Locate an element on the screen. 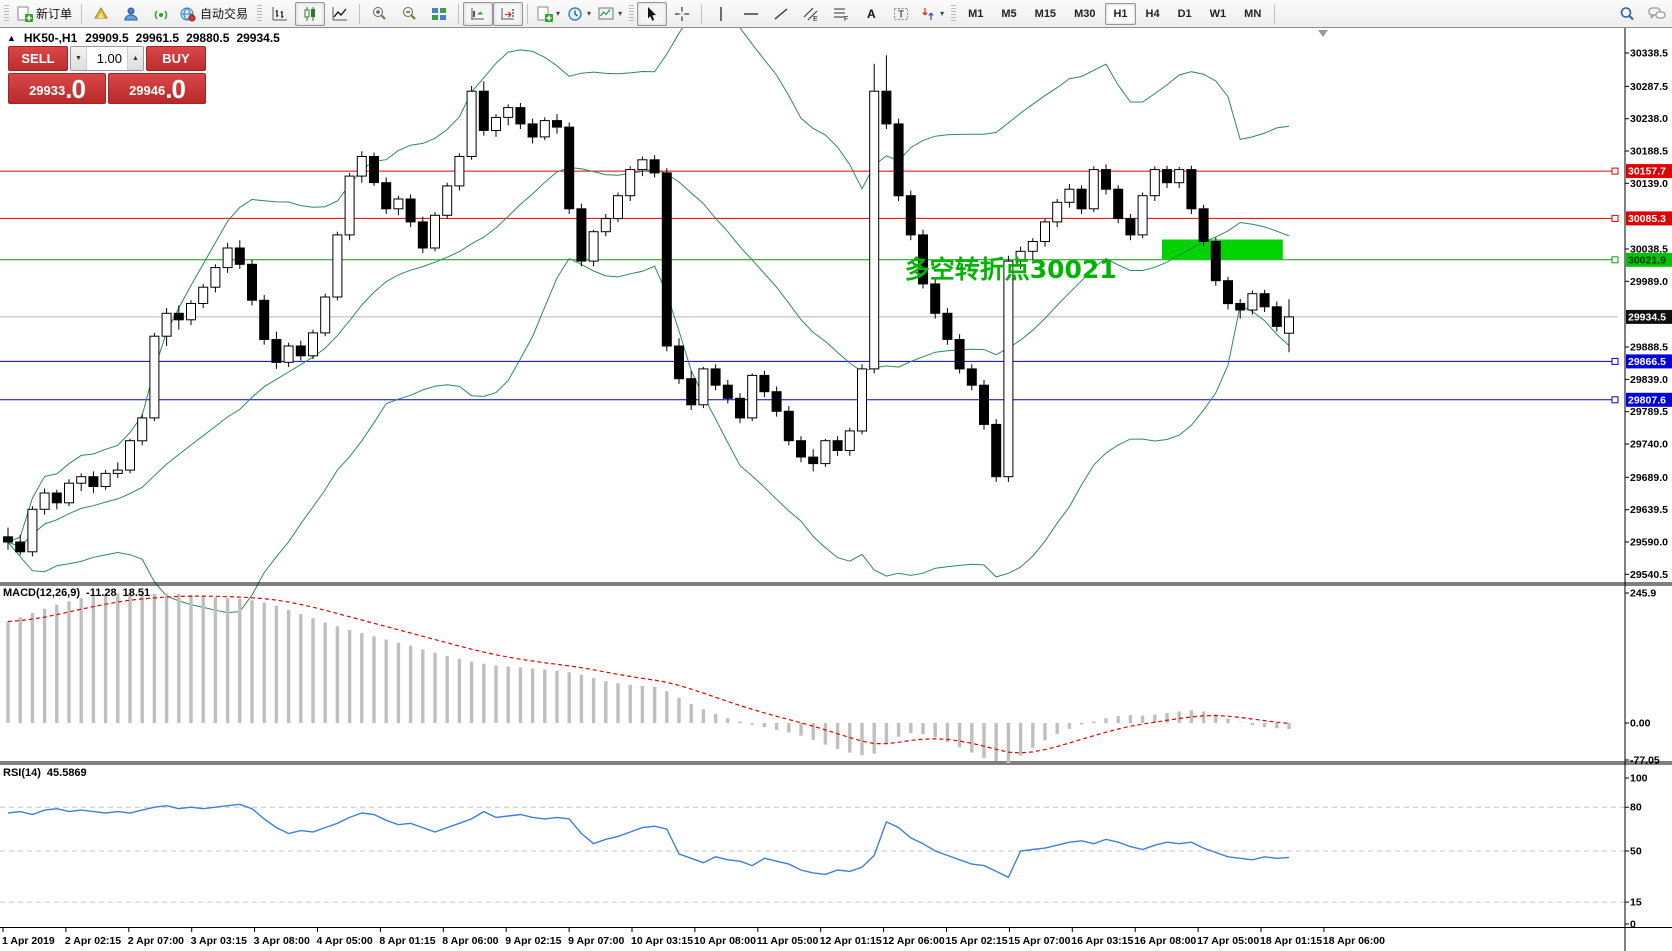 The width and height of the screenshot is (1672, 951). text-button: A is located at coordinates (871, 14).